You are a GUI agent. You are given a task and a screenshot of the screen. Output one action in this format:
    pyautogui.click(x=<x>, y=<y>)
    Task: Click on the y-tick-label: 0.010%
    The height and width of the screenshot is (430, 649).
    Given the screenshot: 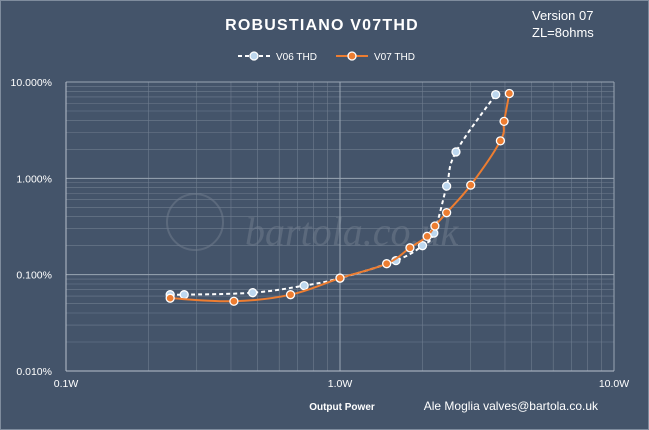 What is the action you would take?
    pyautogui.click(x=34, y=372)
    